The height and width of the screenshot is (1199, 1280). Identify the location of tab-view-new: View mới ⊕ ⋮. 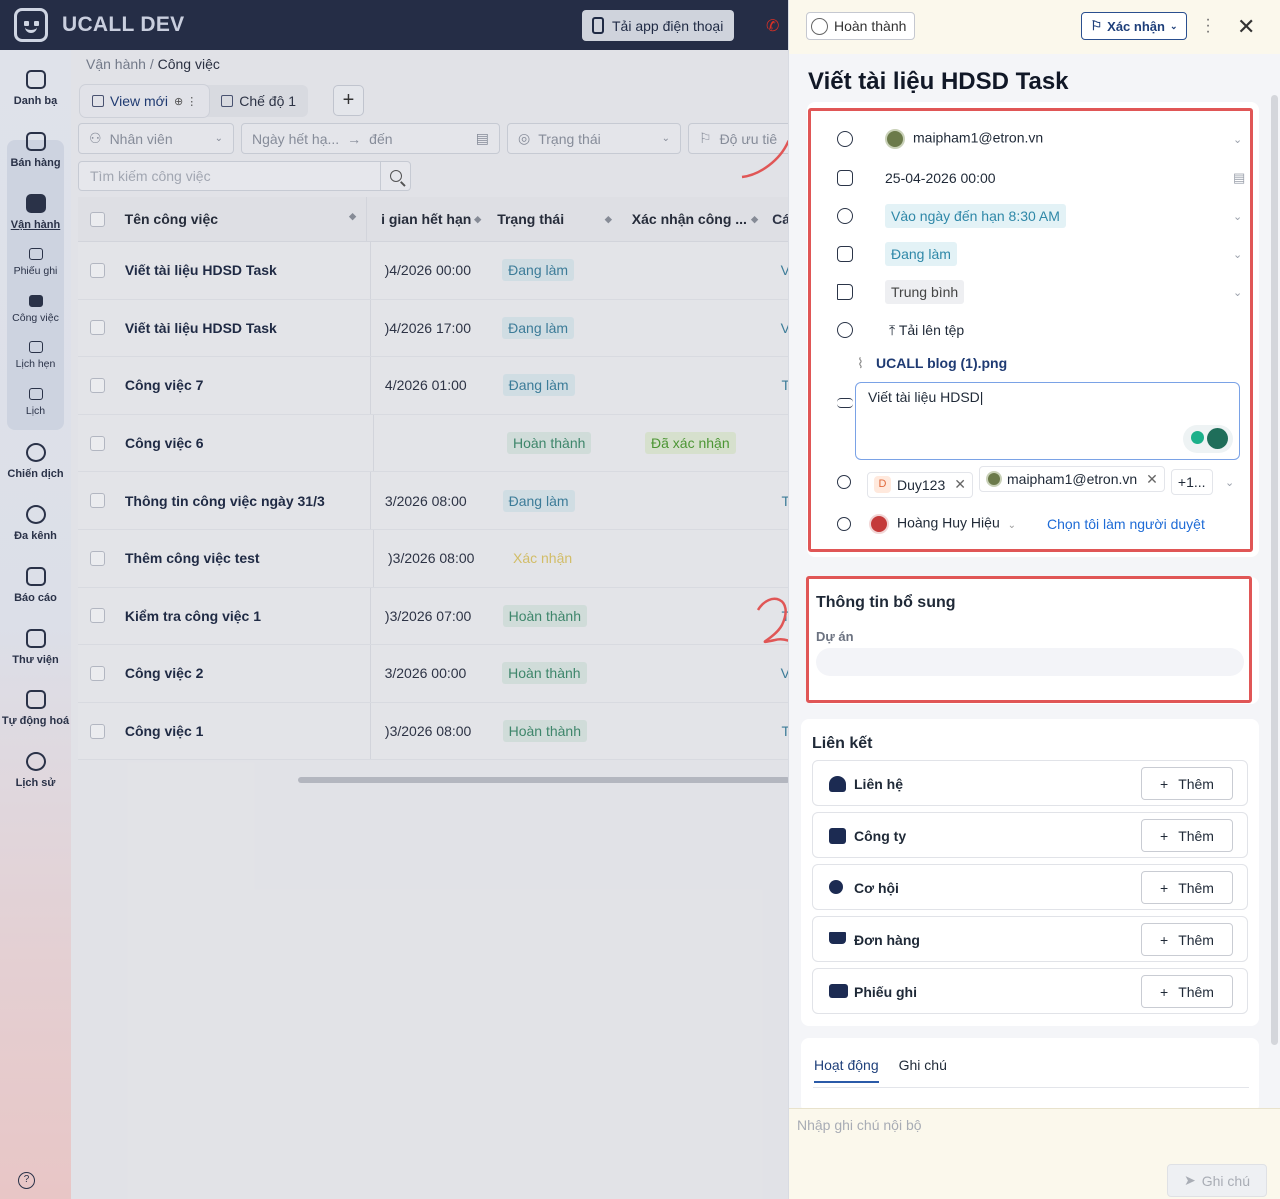
(145, 101).